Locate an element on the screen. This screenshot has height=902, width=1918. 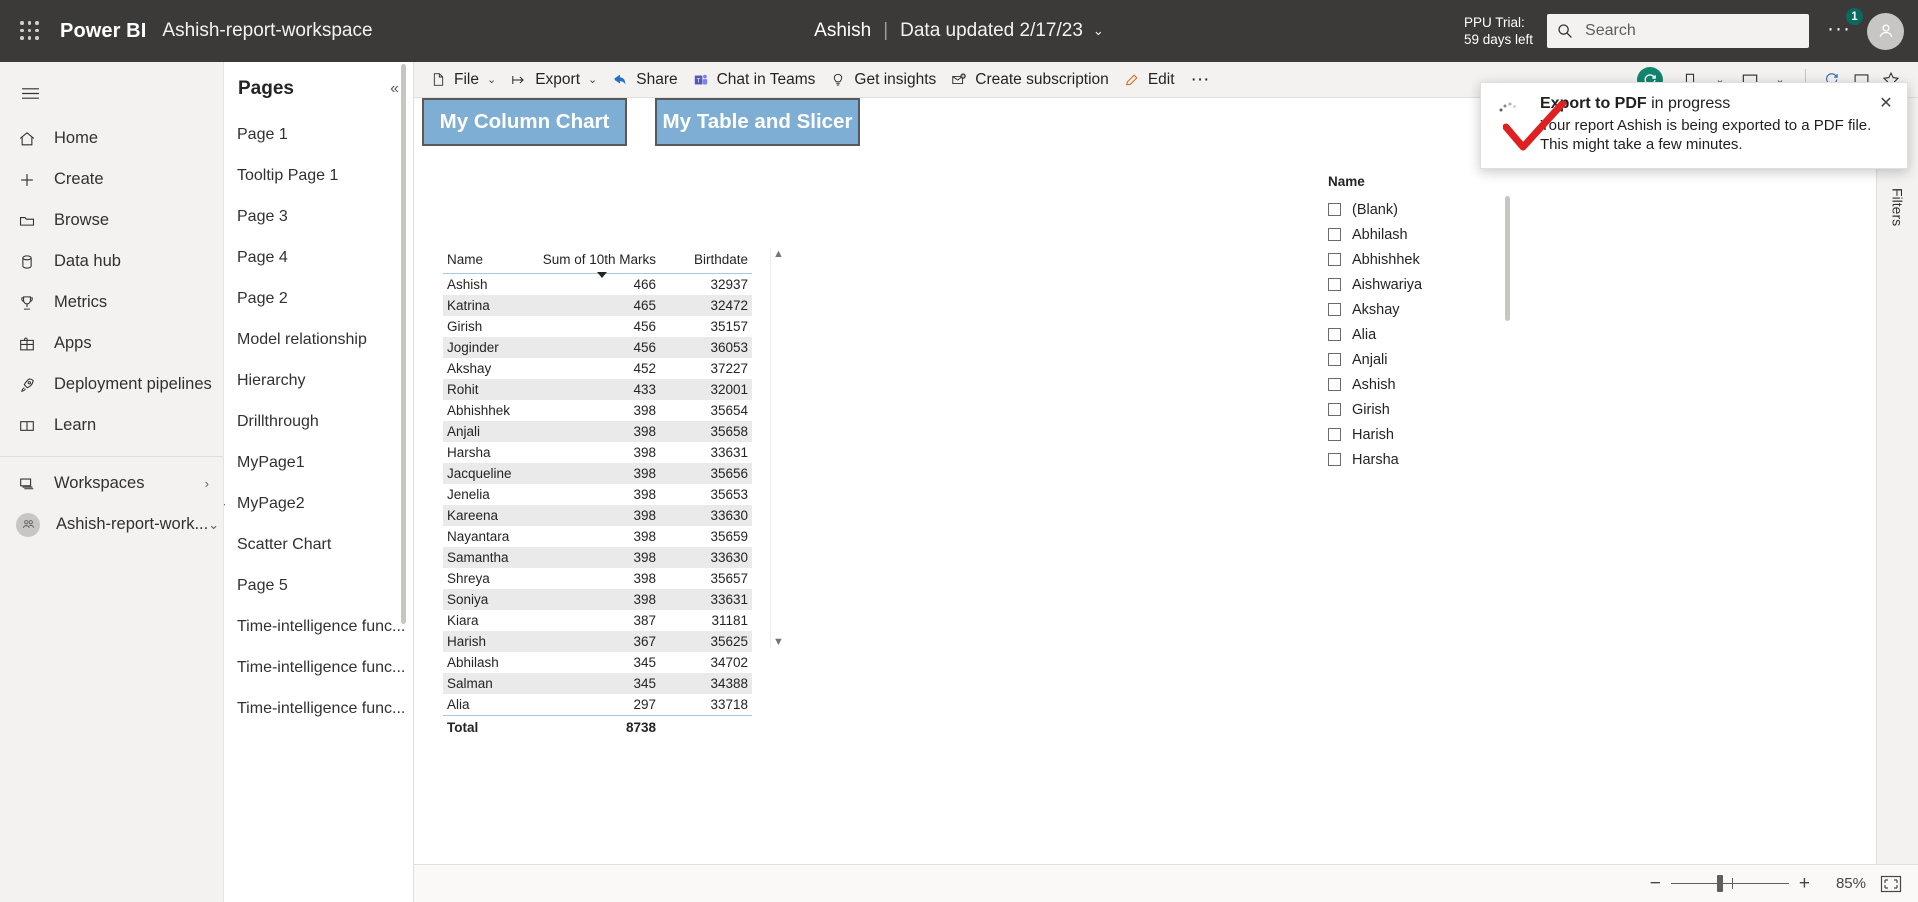
scroll-up-icon: ▲ is located at coordinates (778, 254).